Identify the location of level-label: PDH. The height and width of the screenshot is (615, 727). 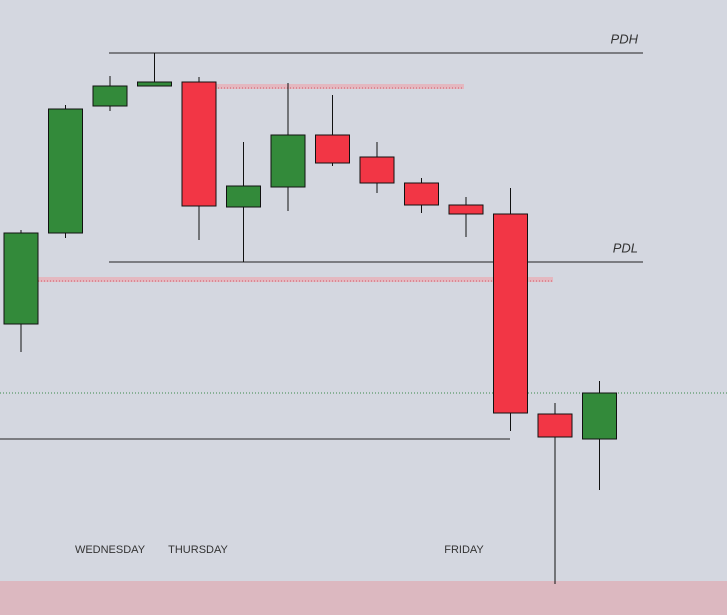
(625, 38).